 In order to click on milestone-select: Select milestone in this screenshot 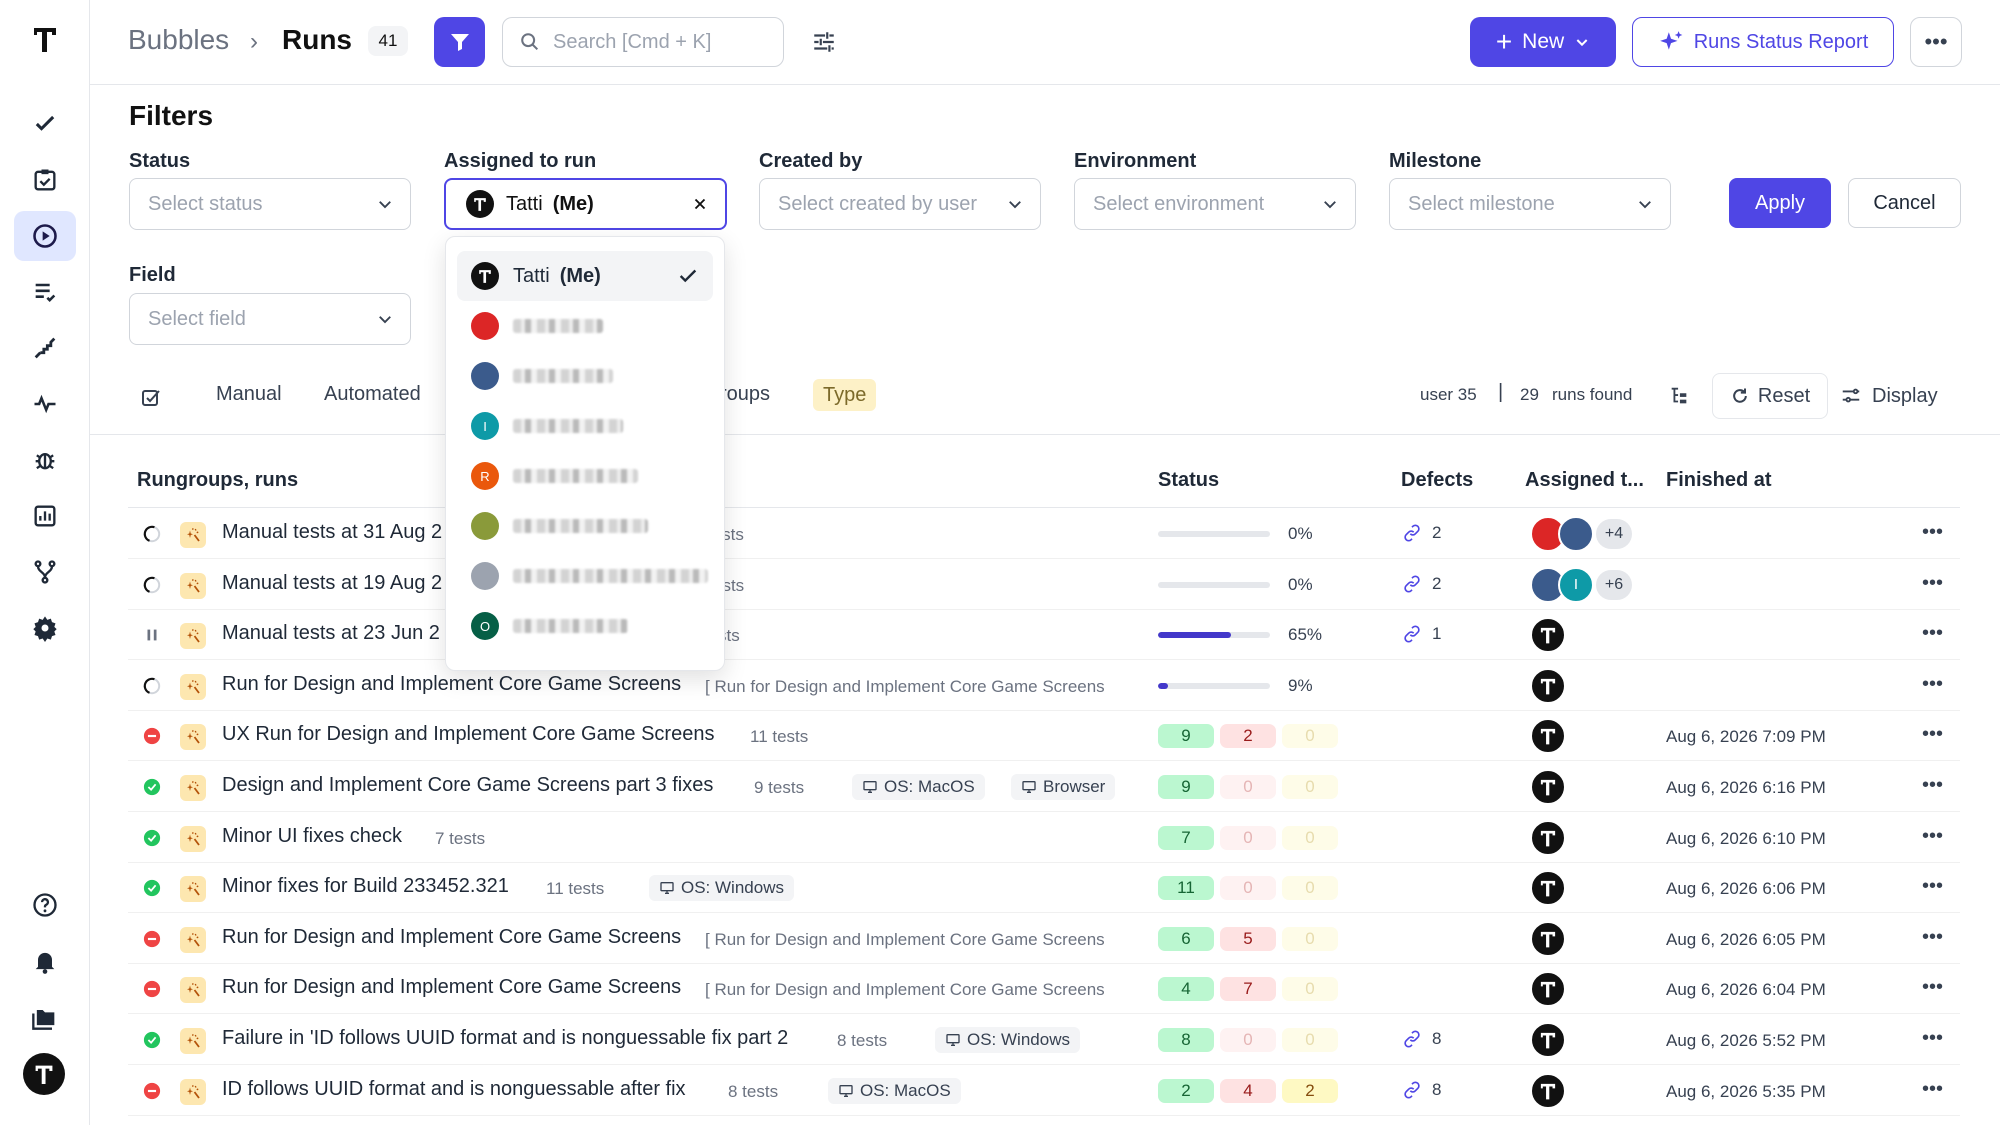, I will do `click(1530, 204)`.